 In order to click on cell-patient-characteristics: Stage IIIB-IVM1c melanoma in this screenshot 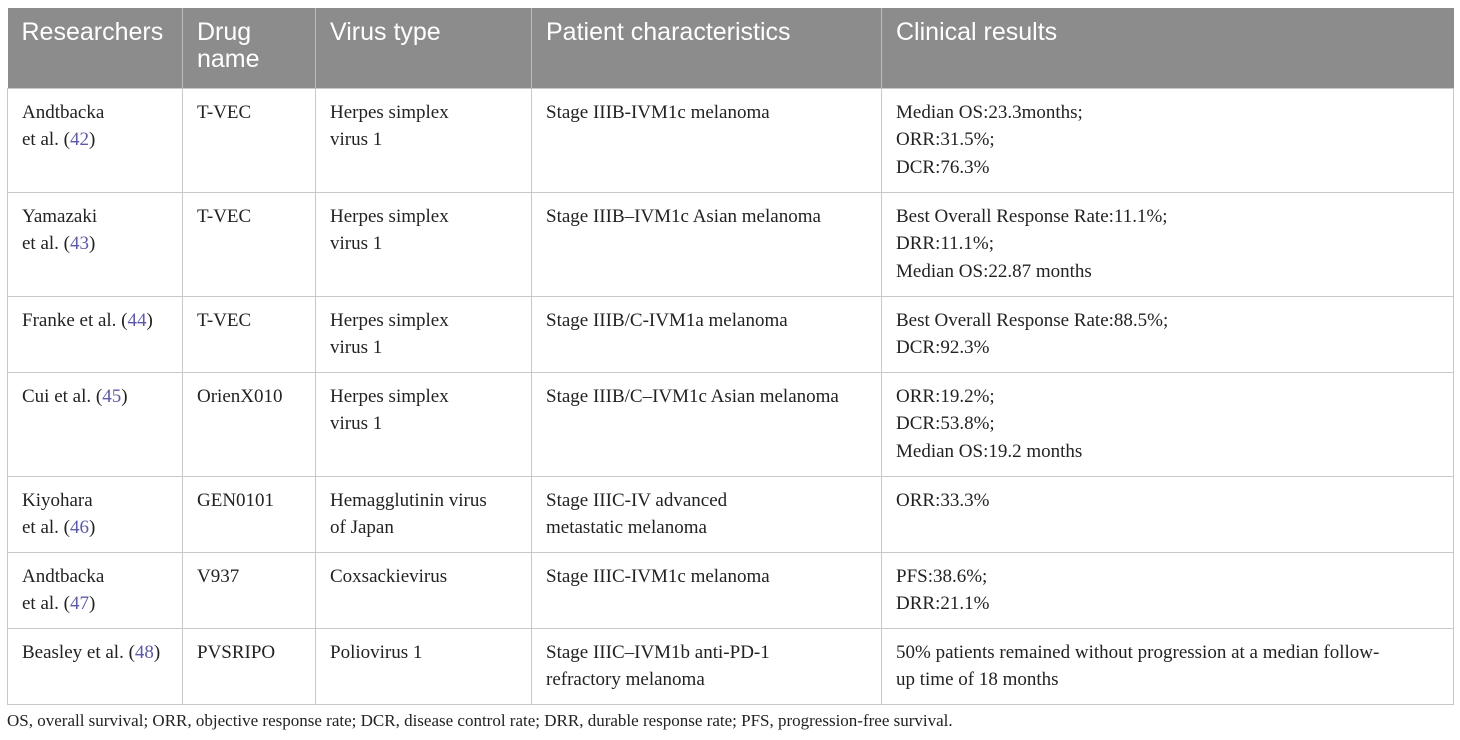, I will do `click(706, 139)`.